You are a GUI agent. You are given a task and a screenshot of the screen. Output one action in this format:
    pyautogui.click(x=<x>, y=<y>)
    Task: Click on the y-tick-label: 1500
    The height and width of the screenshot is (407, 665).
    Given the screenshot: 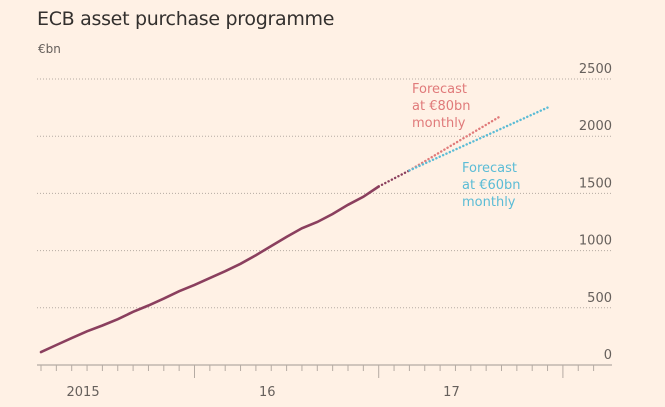 What is the action you would take?
    pyautogui.click(x=595, y=183)
    